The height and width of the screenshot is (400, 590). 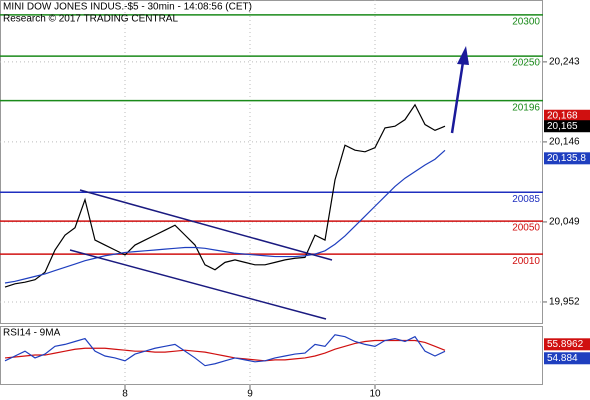 I want to click on level-label: 20300, so click(x=526, y=21).